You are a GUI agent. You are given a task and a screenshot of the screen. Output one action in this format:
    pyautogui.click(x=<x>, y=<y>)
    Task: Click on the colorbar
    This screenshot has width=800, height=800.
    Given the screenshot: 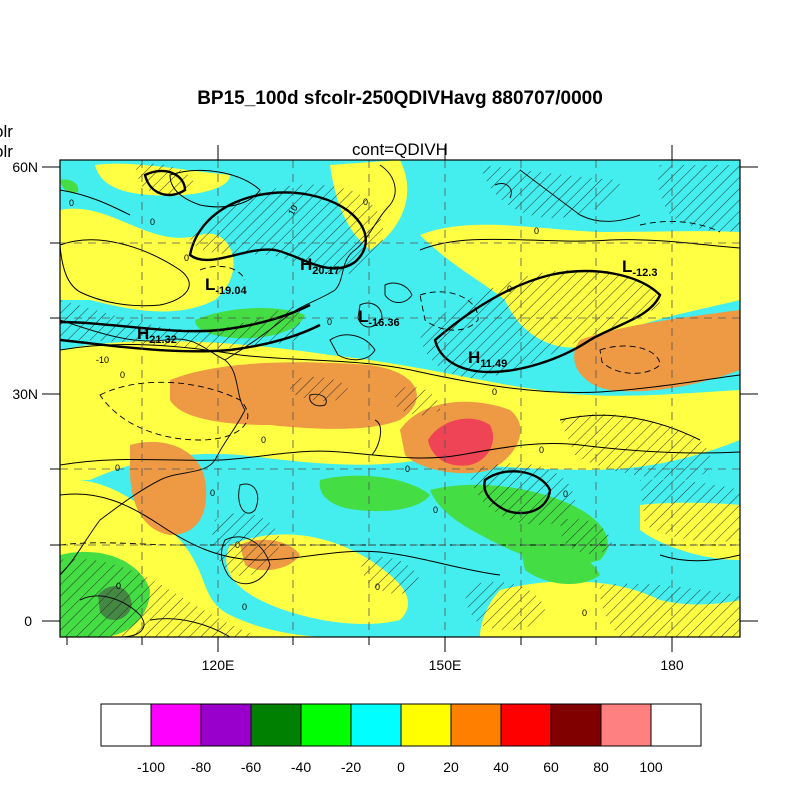 What is the action you would take?
    pyautogui.click(x=401, y=725)
    